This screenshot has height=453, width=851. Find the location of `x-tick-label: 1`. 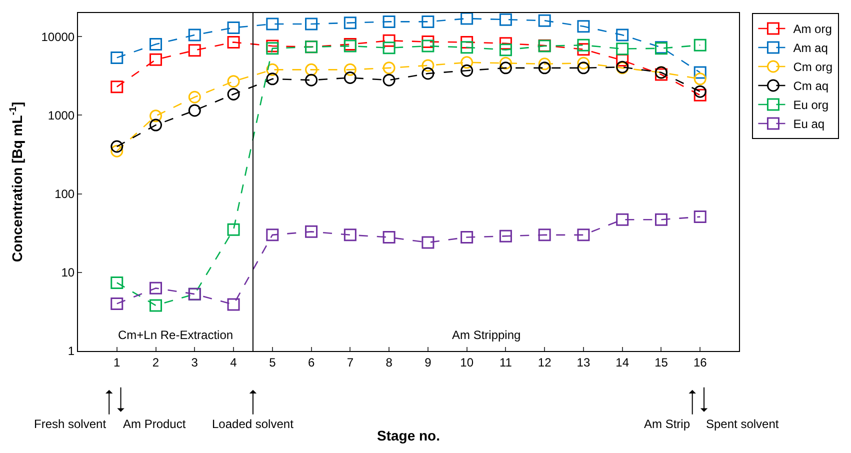

x-tick-label: 1 is located at coordinates (117, 362).